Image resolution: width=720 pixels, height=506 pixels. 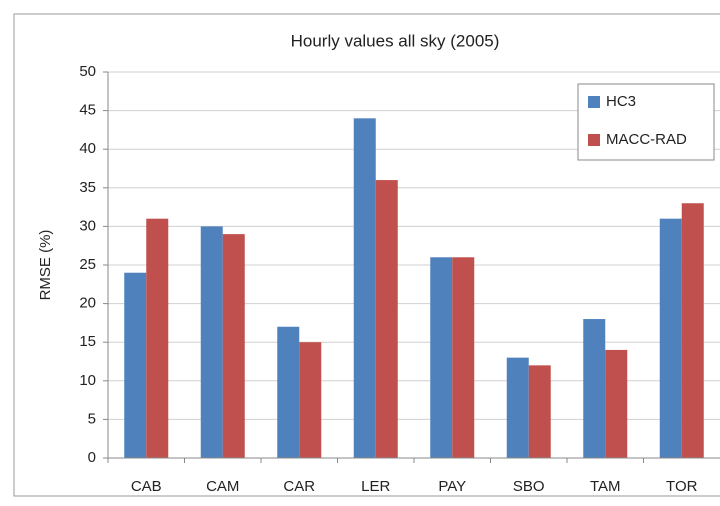 What do you see at coordinates (621, 101) in the screenshot?
I see `legend-label: HC3` at bounding box center [621, 101].